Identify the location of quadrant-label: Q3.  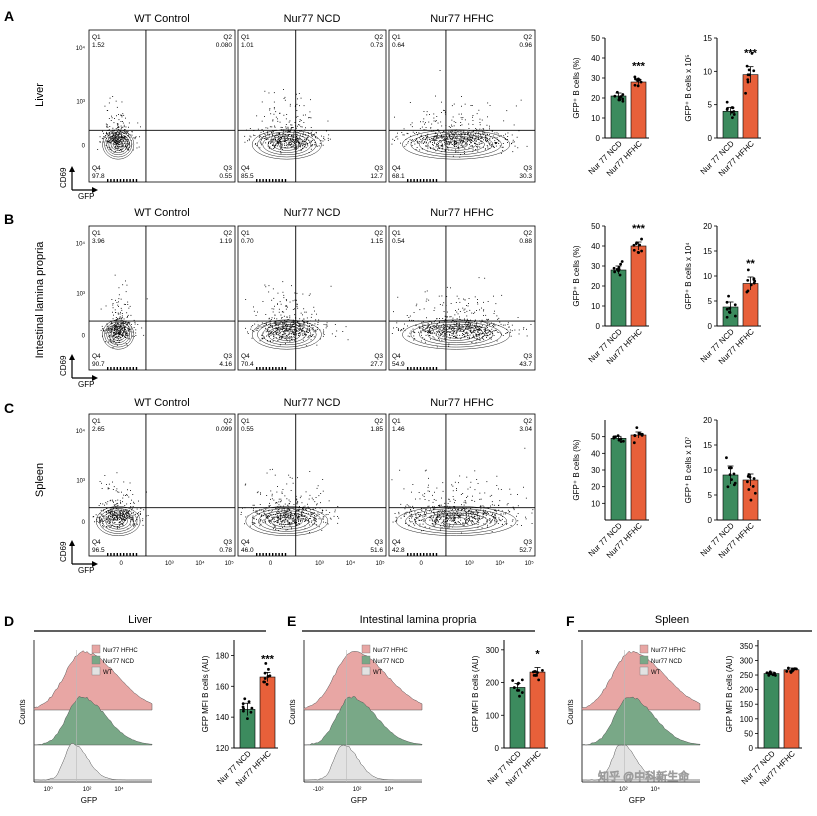
(378, 356).